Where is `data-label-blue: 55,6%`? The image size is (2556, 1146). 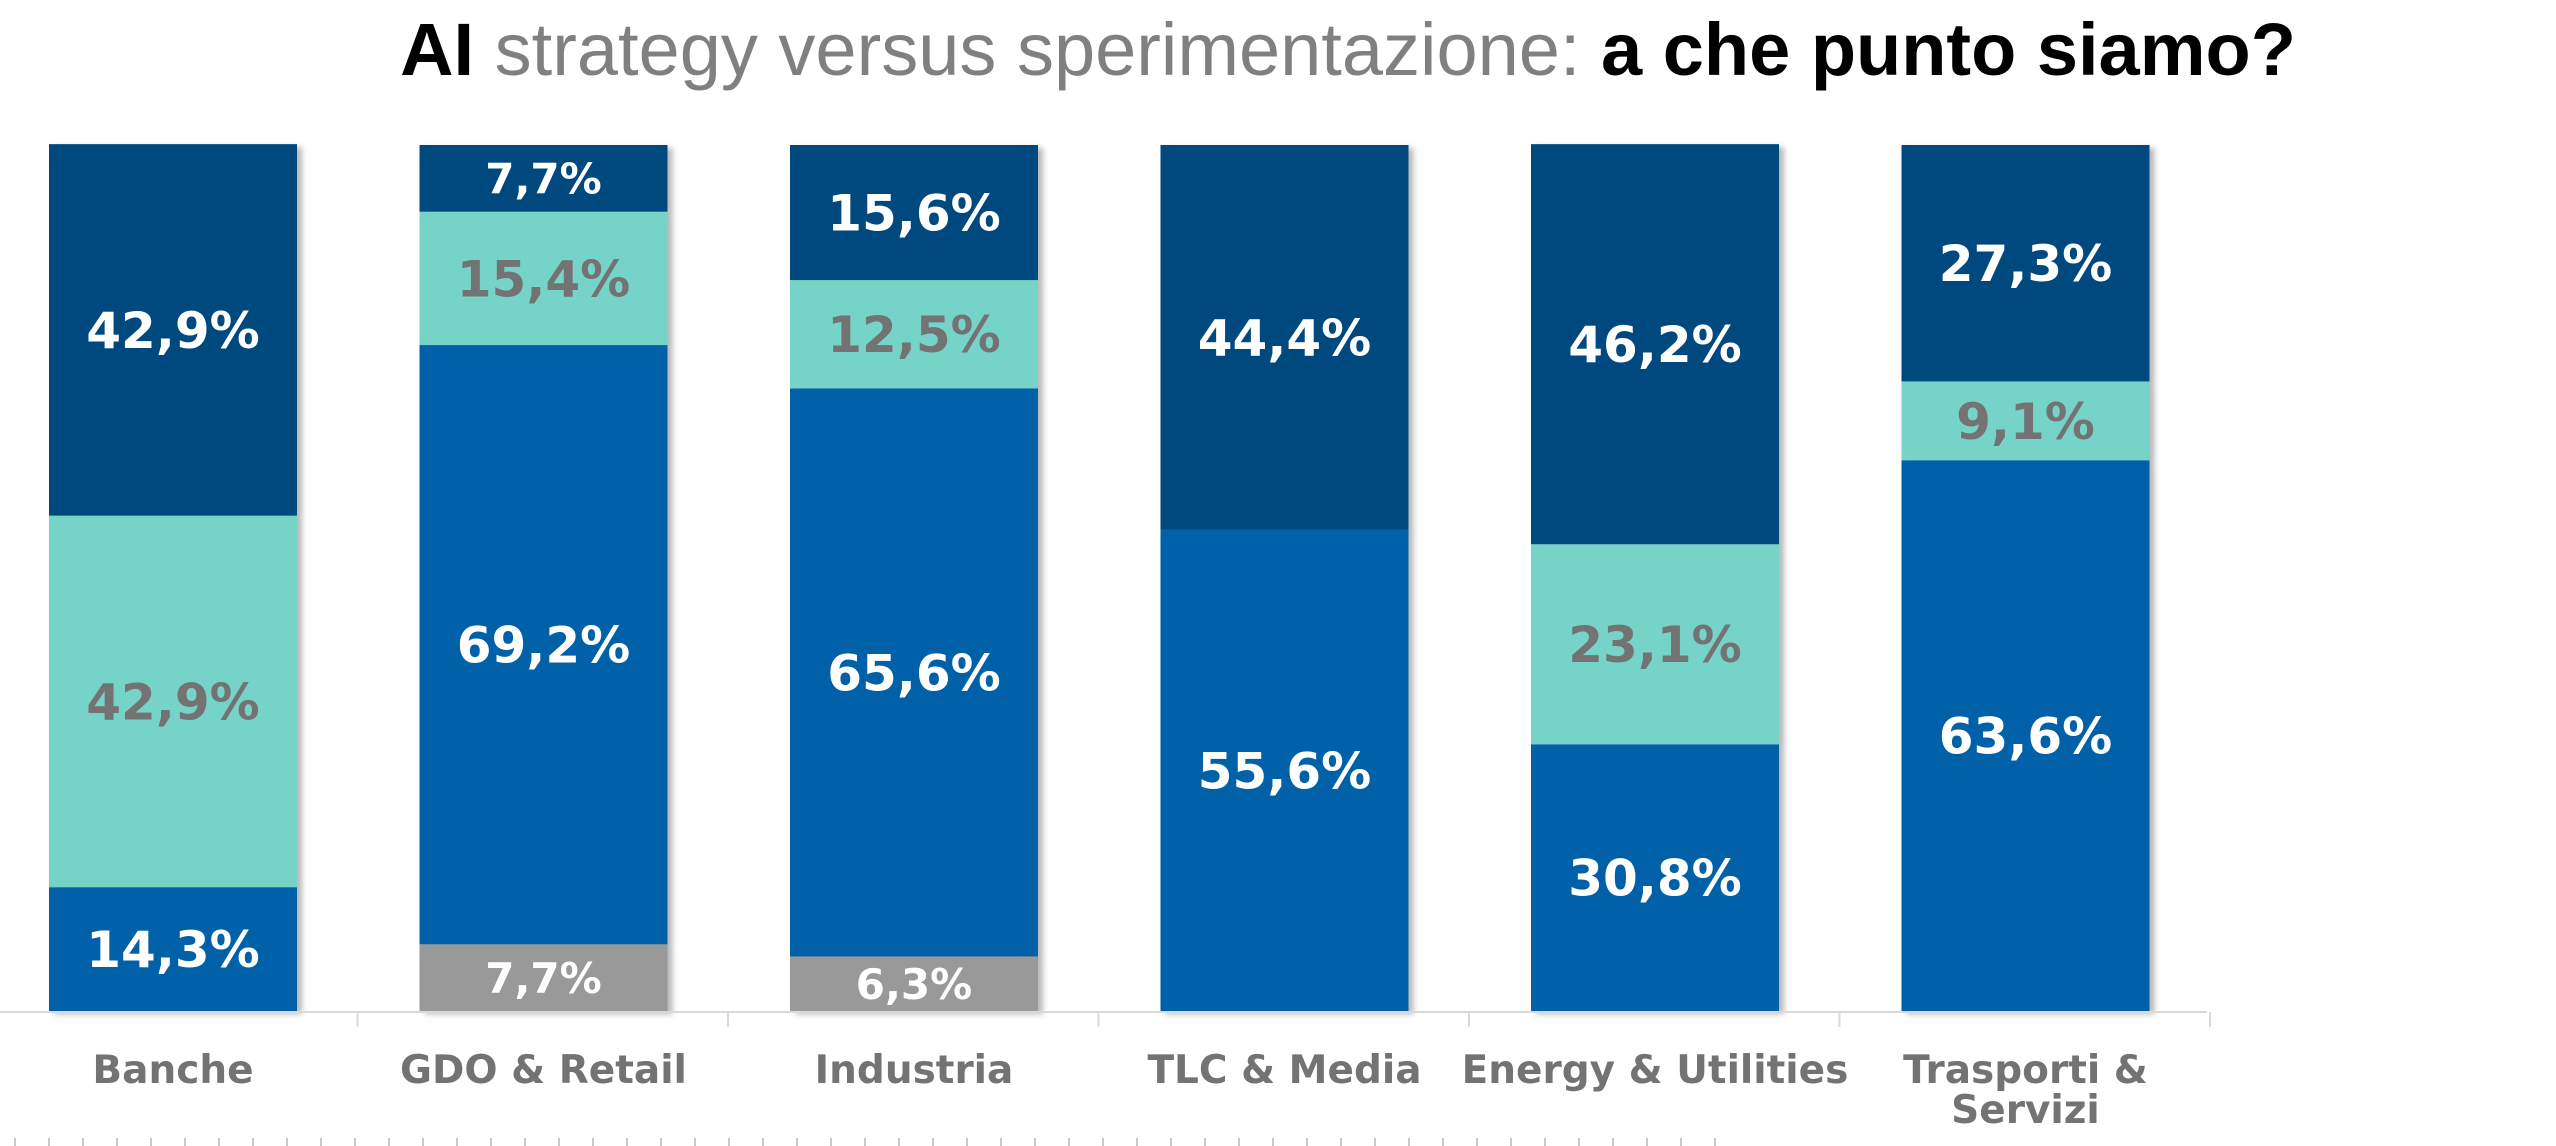
data-label-blue: 55,6% is located at coordinates (1284, 771).